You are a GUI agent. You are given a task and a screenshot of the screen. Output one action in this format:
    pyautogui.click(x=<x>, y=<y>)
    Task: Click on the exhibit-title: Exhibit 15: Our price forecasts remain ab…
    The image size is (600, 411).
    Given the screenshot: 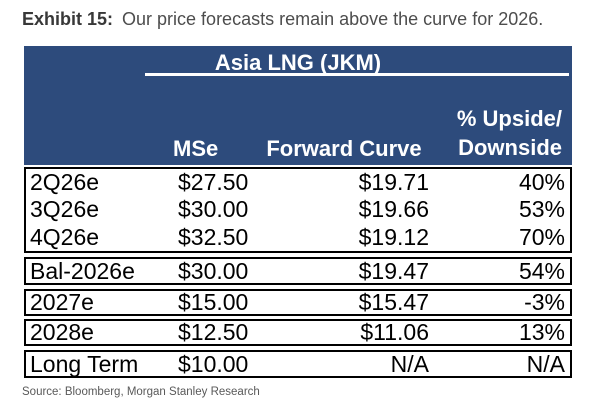 What is the action you would take?
    pyautogui.click(x=282, y=19)
    